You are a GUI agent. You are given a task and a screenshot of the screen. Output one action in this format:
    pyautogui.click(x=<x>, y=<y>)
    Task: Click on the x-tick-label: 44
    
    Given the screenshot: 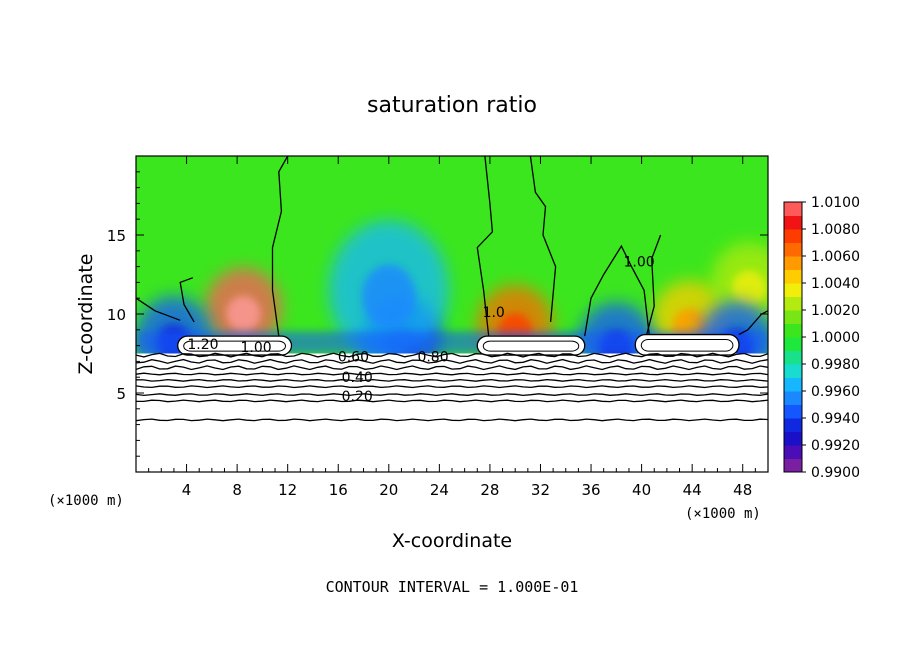 What is the action you would take?
    pyautogui.click(x=692, y=490)
    